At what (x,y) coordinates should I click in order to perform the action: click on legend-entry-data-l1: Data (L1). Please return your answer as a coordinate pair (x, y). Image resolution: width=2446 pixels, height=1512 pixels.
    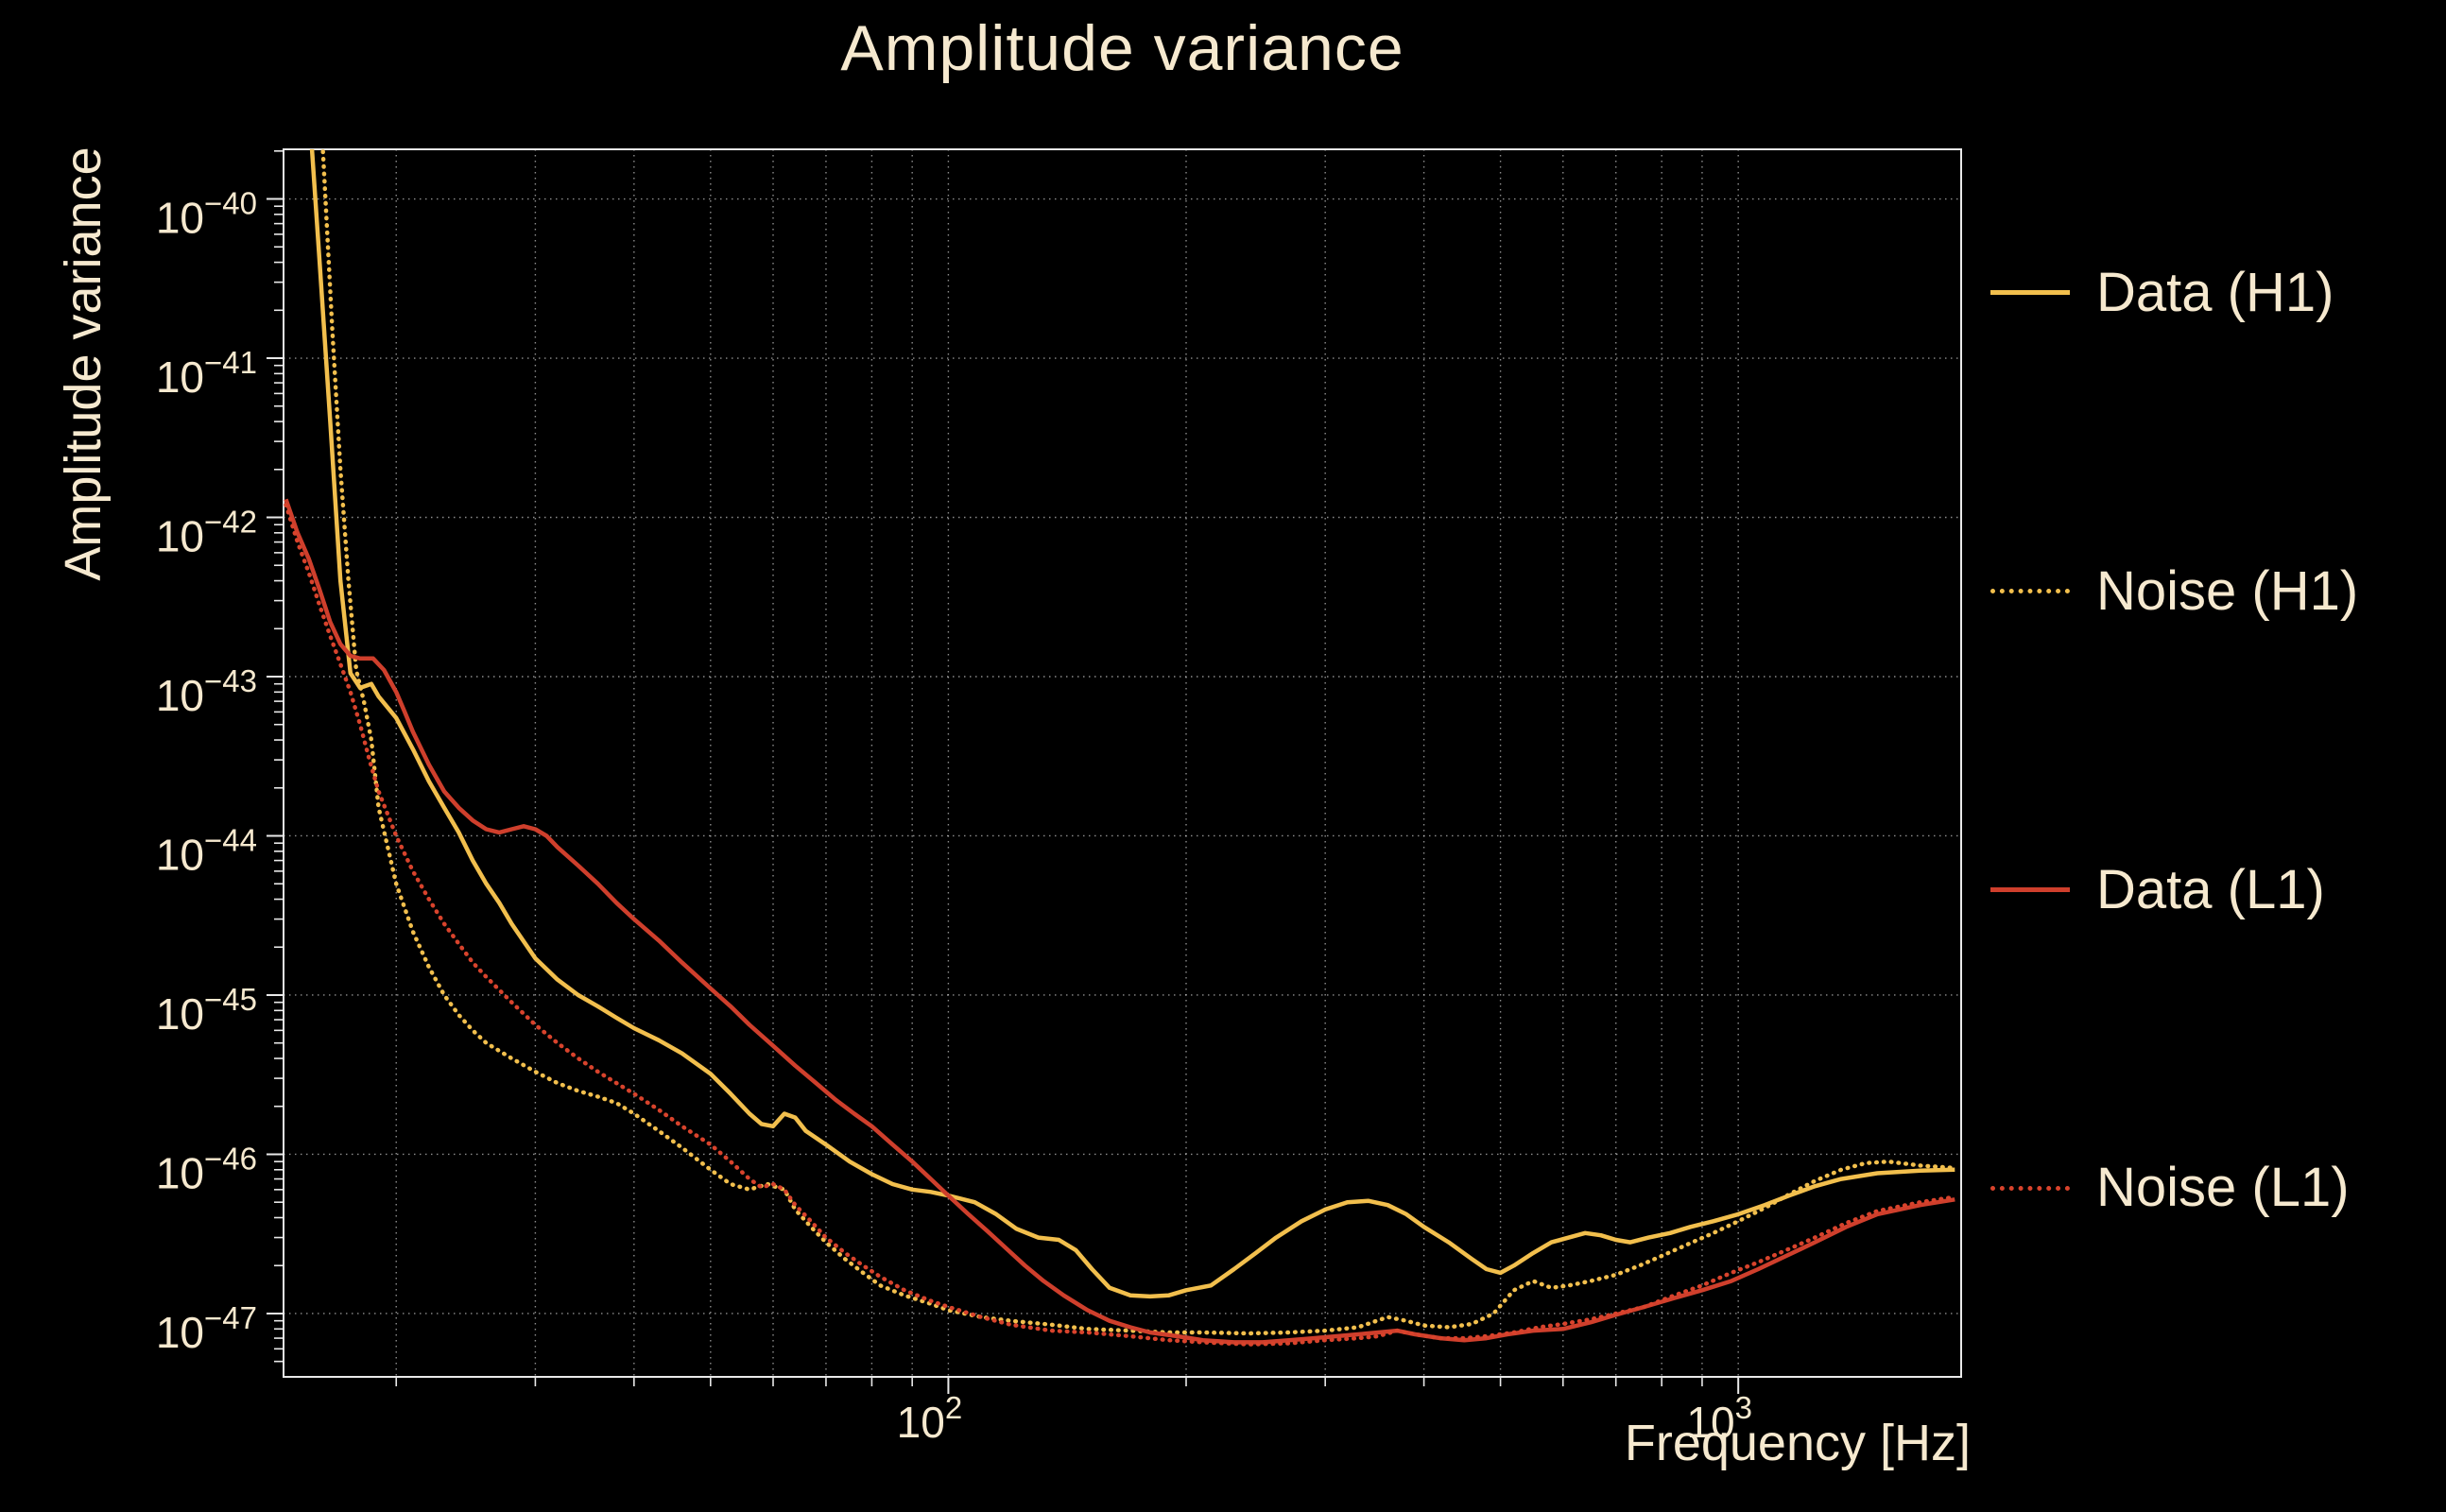
    Looking at the image, I should click on (2174, 889).